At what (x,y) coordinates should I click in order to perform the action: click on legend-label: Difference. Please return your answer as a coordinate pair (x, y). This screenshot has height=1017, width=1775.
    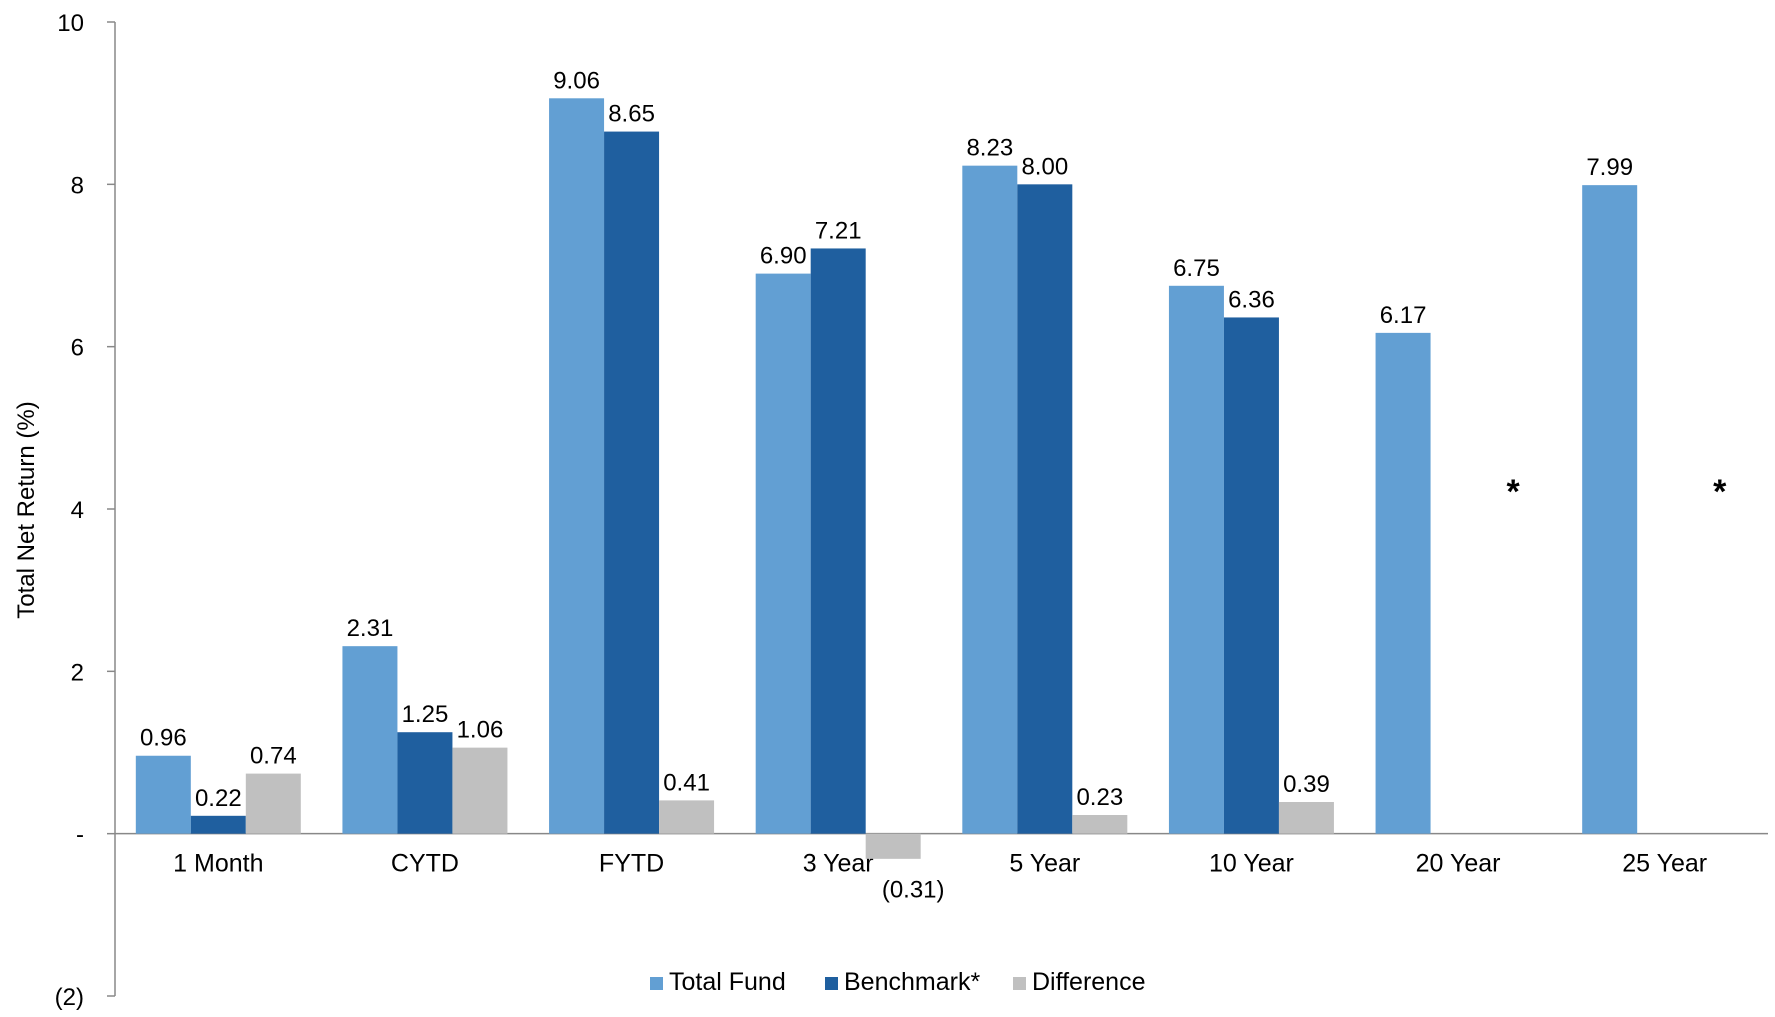
    Looking at the image, I should click on (1089, 982).